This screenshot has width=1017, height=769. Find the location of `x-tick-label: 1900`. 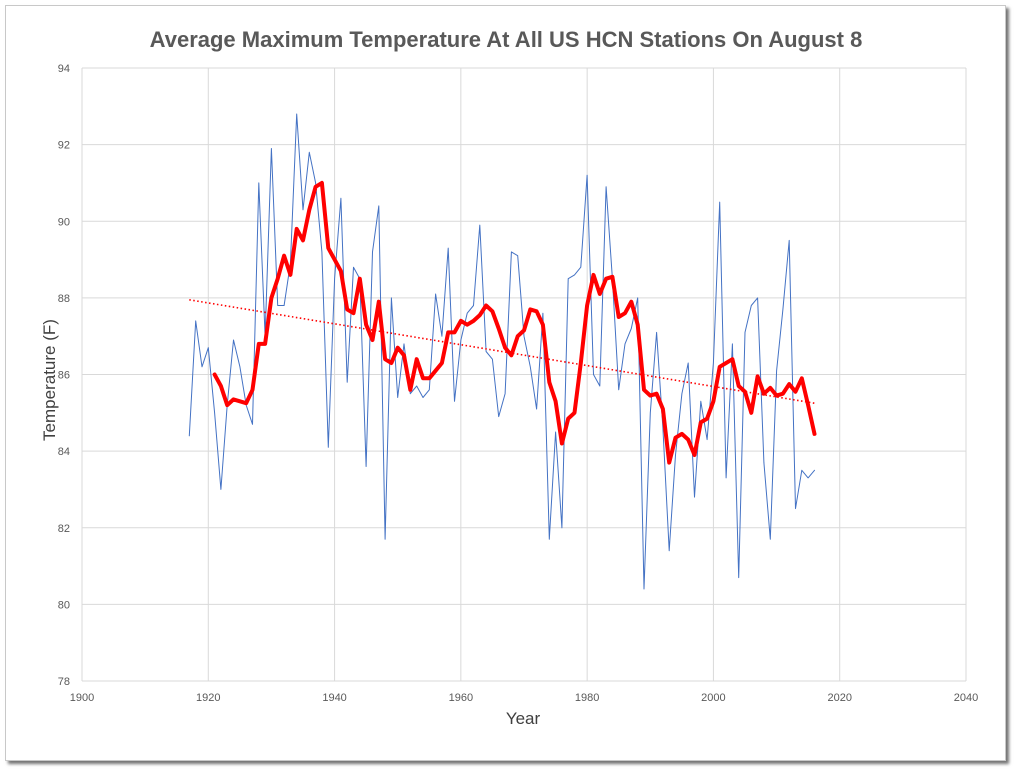

x-tick-label: 1900 is located at coordinates (82, 698).